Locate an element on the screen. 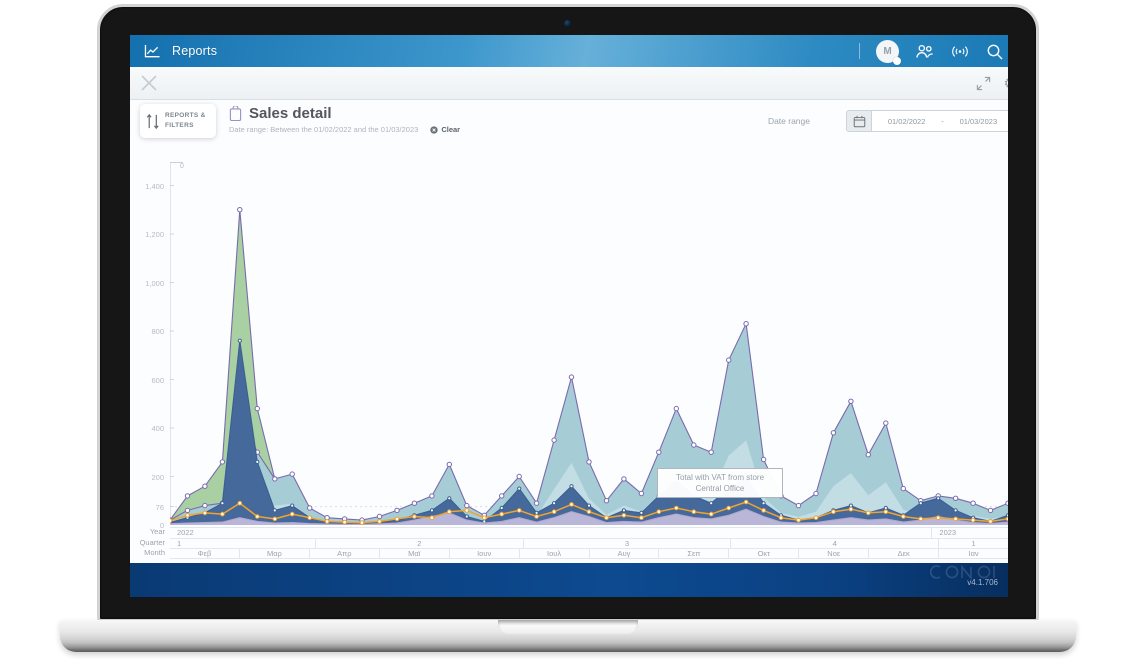  axis-cell: Ιαν is located at coordinates (973, 553).